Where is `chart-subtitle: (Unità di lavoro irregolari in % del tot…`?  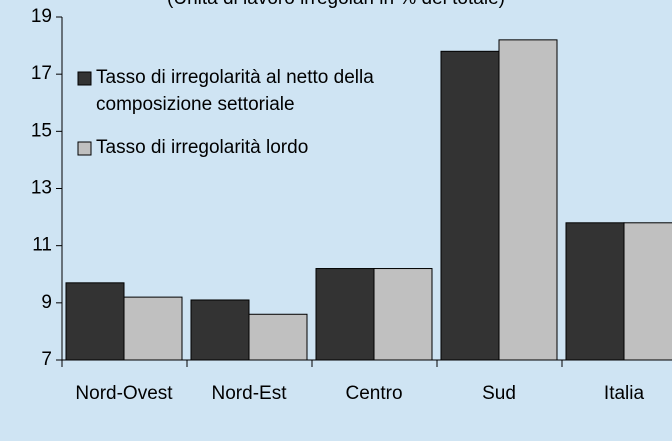
chart-subtitle: (Unità di lavoro irregolari in % del tot… is located at coordinates (336, 5).